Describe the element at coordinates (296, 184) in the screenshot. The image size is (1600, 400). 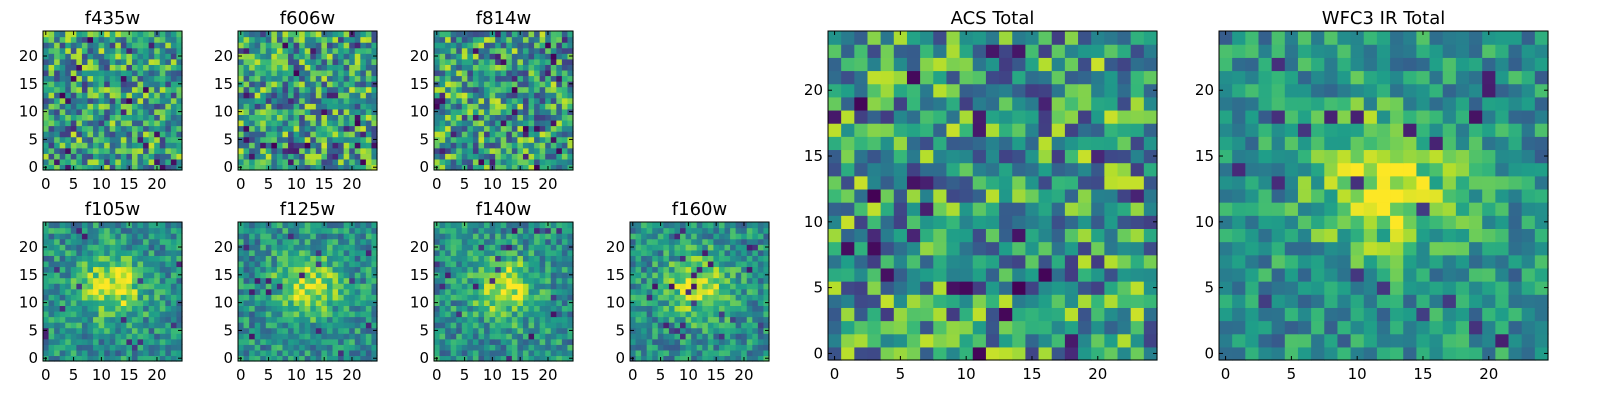
I see `x-tick-label: 10` at that location.